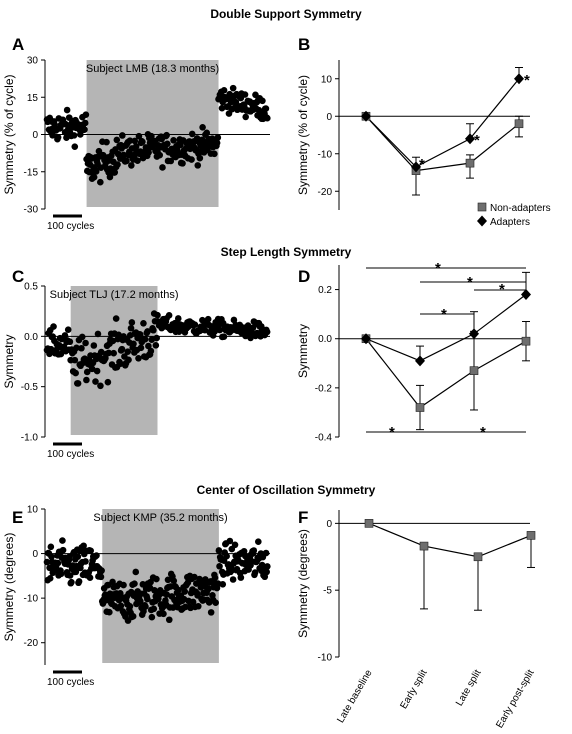 This screenshot has height=734, width=572. What do you see at coordinates (515, 699) in the screenshot?
I see `category-label: Early post-split` at bounding box center [515, 699].